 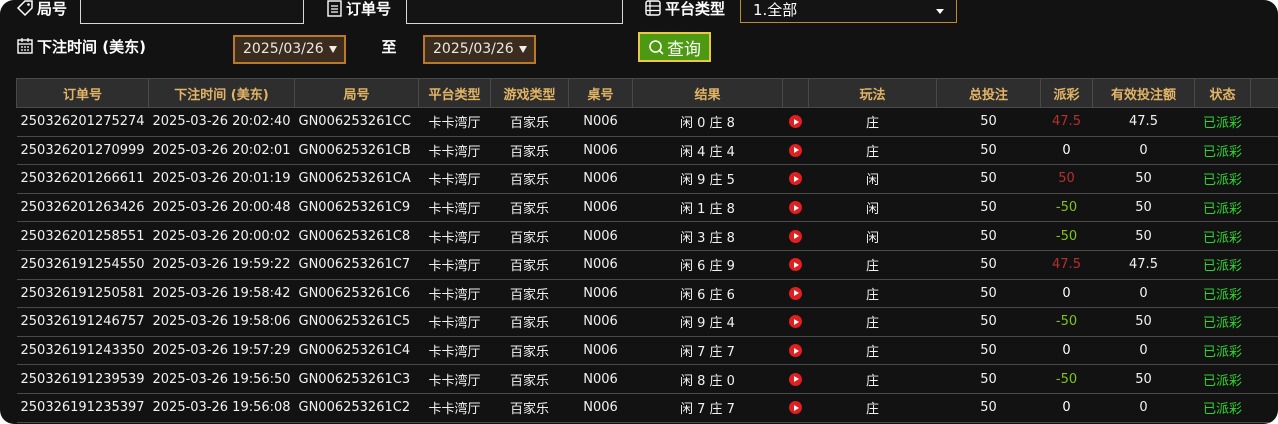 What do you see at coordinates (1066, 207) in the screenshot?
I see `payout-cell: -50` at bounding box center [1066, 207].